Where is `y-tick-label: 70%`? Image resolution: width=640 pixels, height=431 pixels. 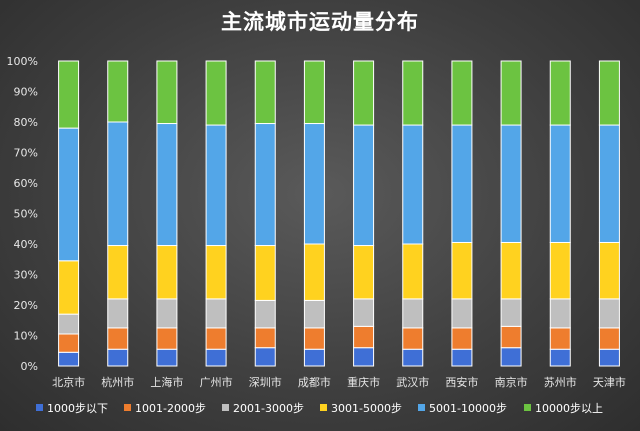
y-tick-label: 70% is located at coordinates (26, 153).